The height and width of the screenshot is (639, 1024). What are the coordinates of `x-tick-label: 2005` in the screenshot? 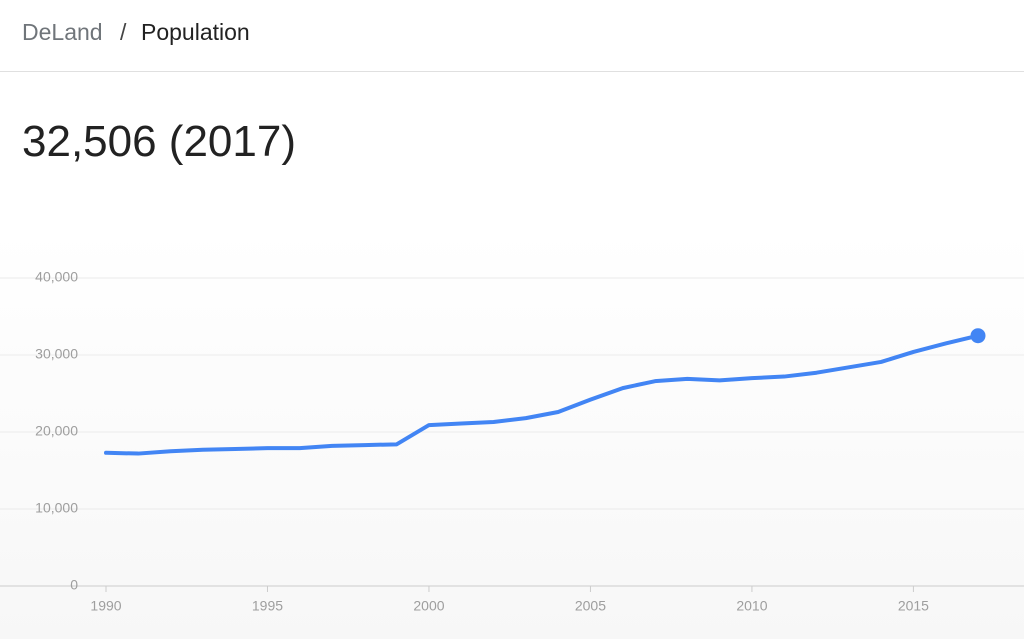 It's located at (590, 606).